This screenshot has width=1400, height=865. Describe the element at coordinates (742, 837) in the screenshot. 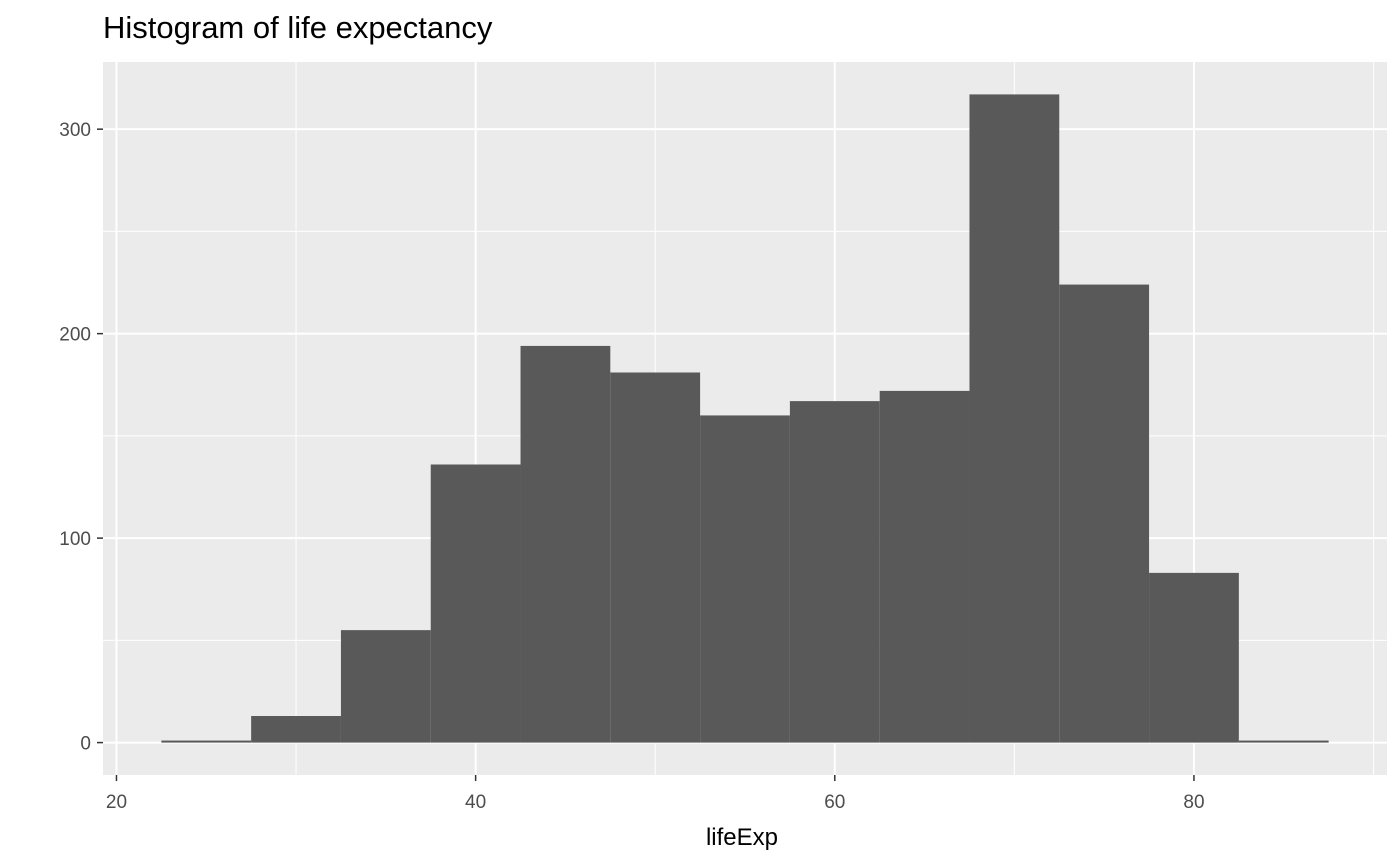

I see `x-axis-label: lifeExp` at that location.